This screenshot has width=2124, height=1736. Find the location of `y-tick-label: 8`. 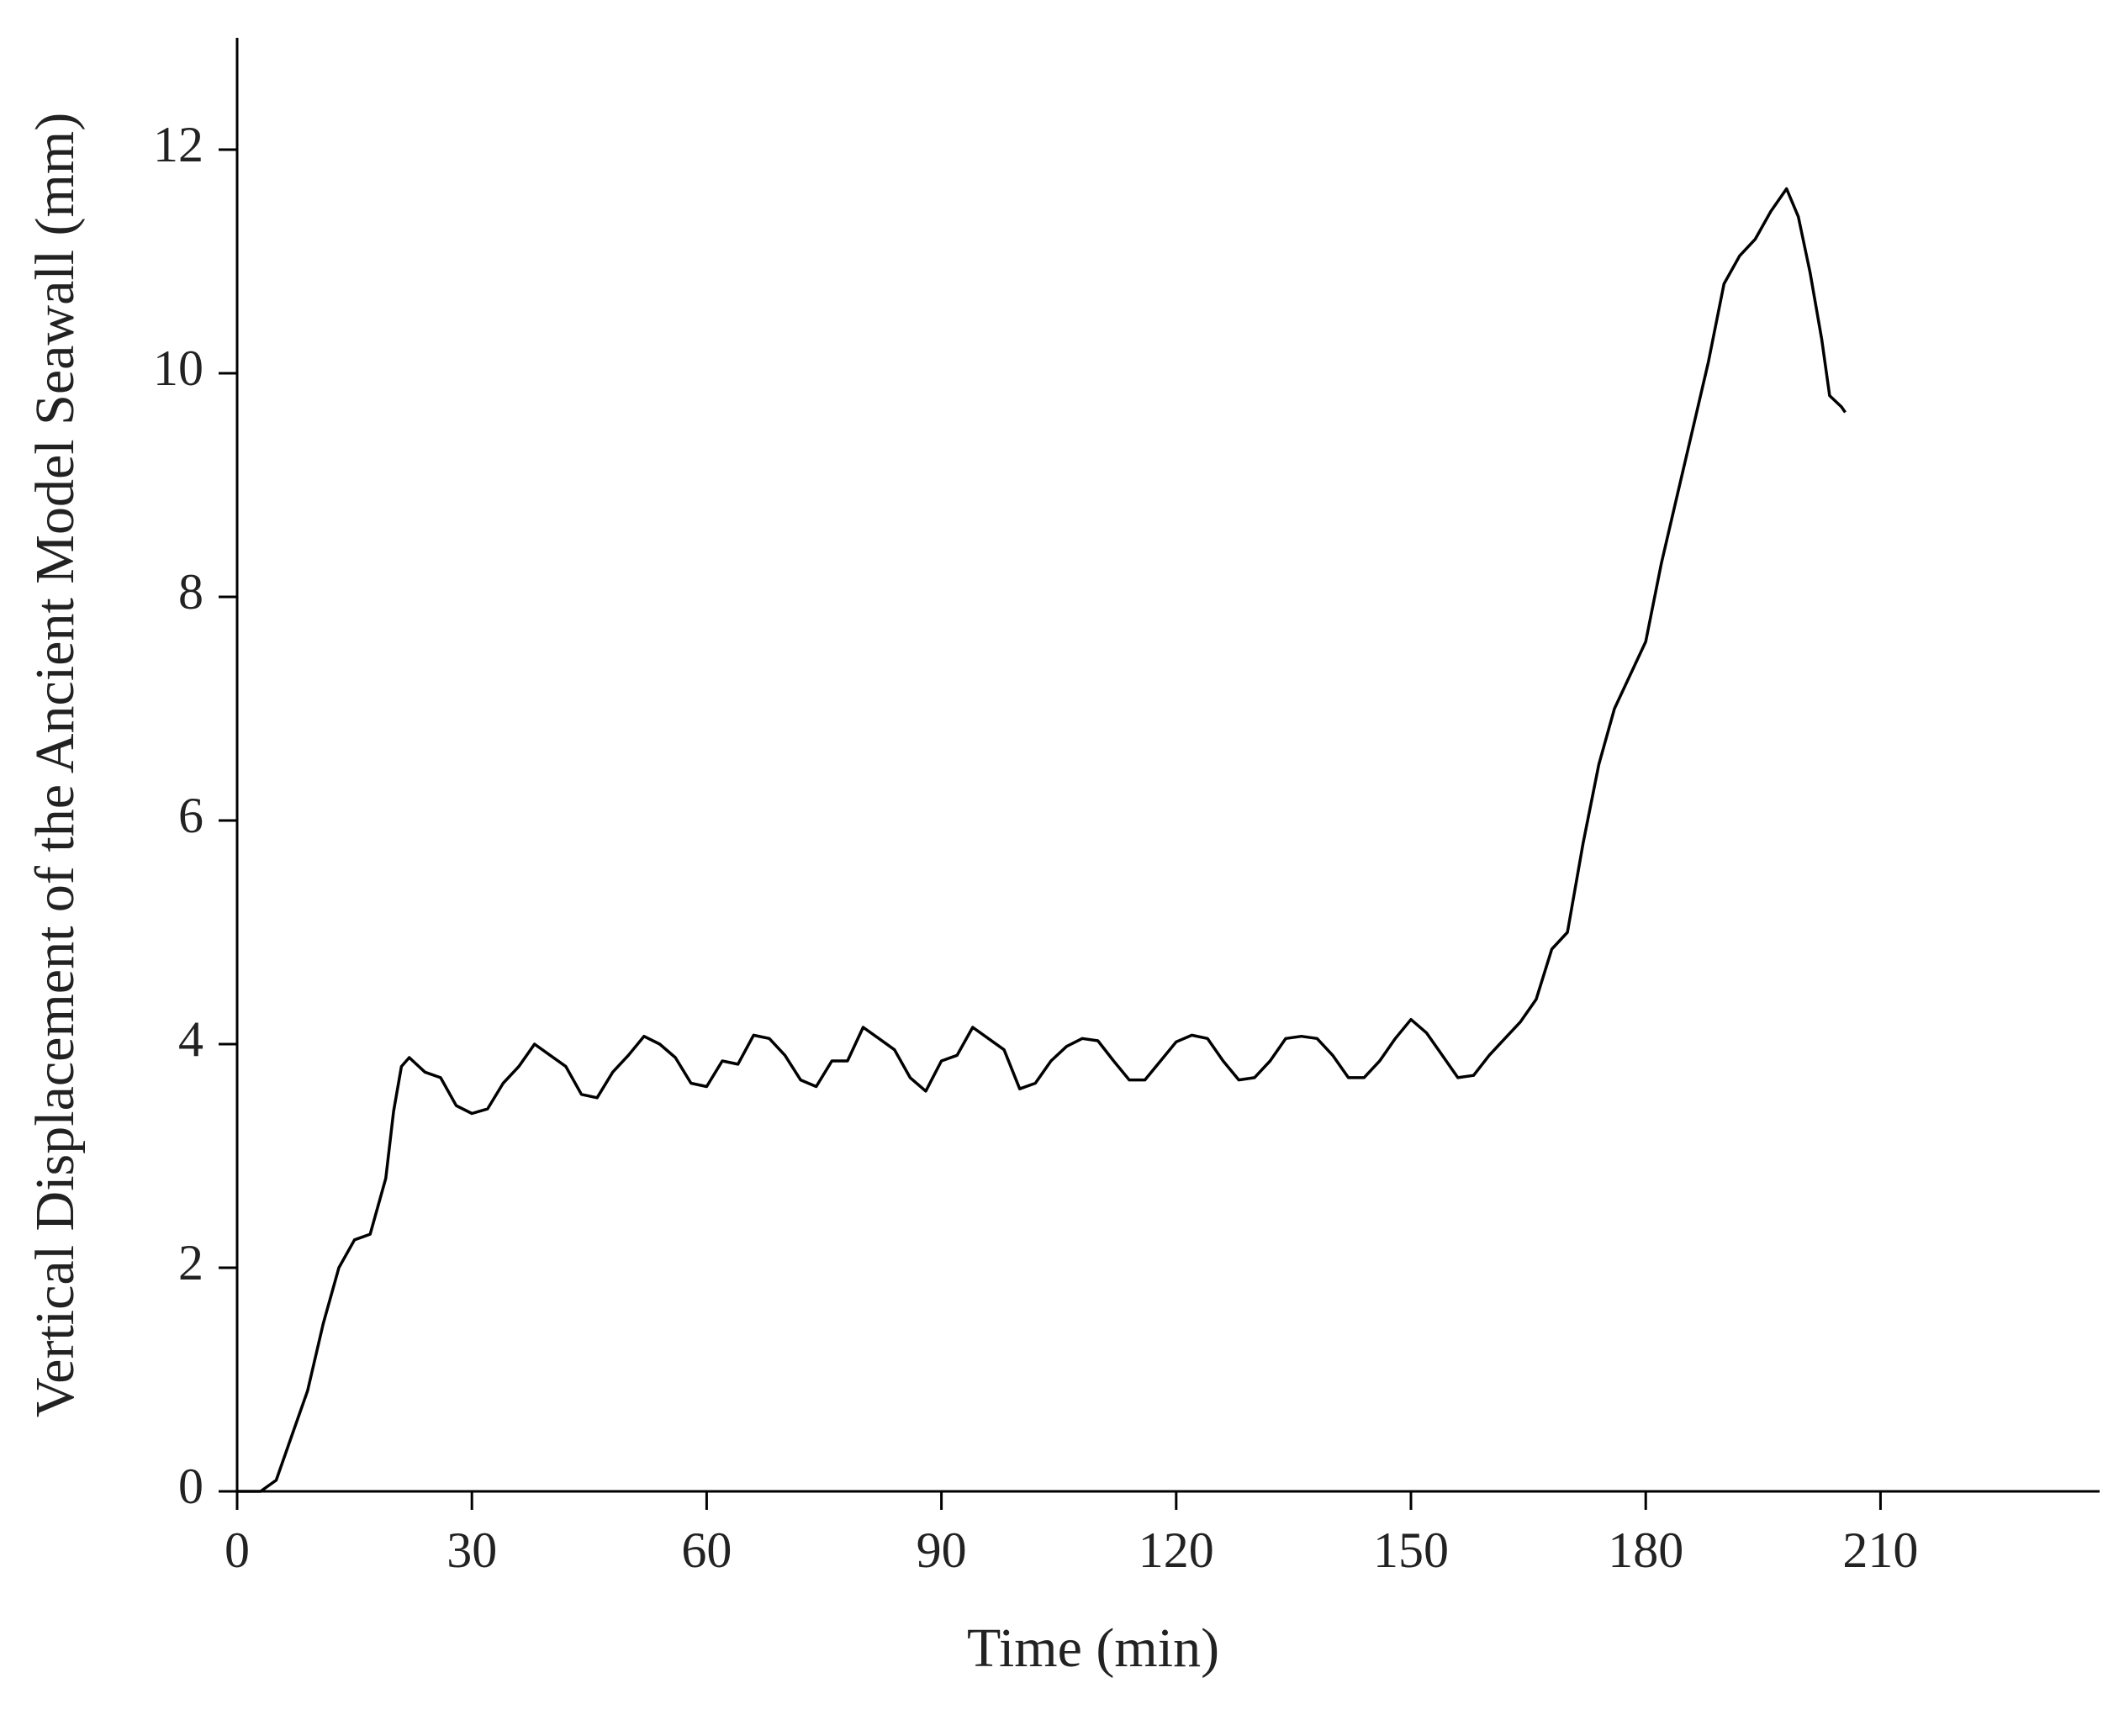

y-tick-label: 8 is located at coordinates (191, 592).